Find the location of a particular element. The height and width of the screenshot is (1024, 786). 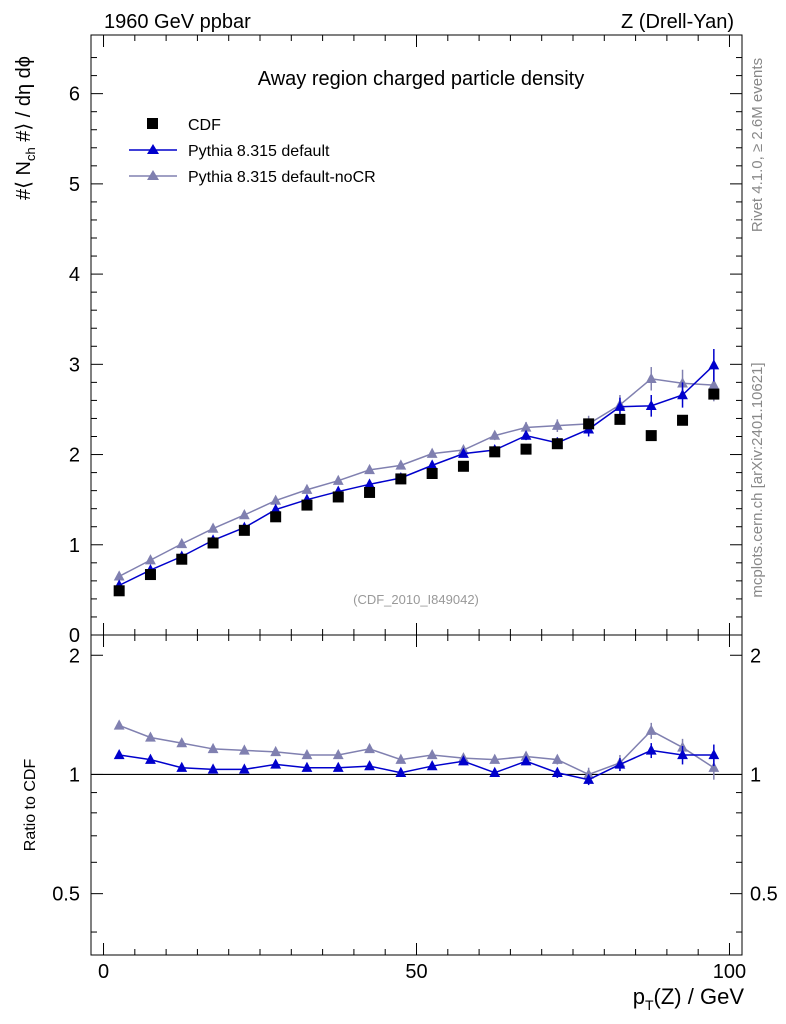

legend-label-default: Pythia 8.315 default is located at coordinates (259, 151).